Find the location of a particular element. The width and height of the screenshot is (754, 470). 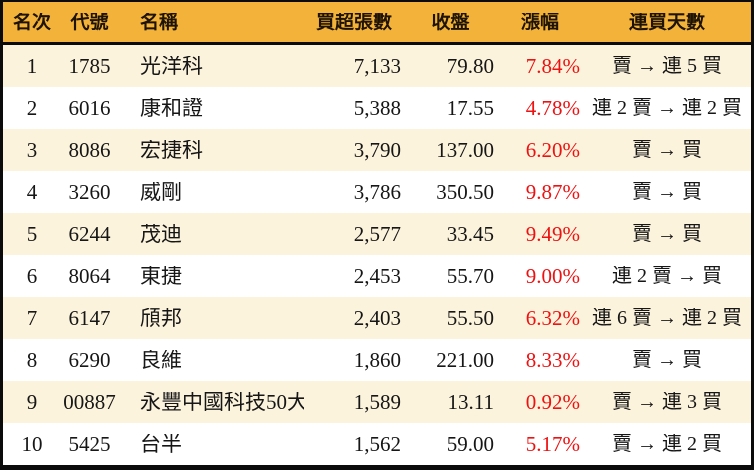

cell-volume: 2,403 is located at coordinates (377, 318).